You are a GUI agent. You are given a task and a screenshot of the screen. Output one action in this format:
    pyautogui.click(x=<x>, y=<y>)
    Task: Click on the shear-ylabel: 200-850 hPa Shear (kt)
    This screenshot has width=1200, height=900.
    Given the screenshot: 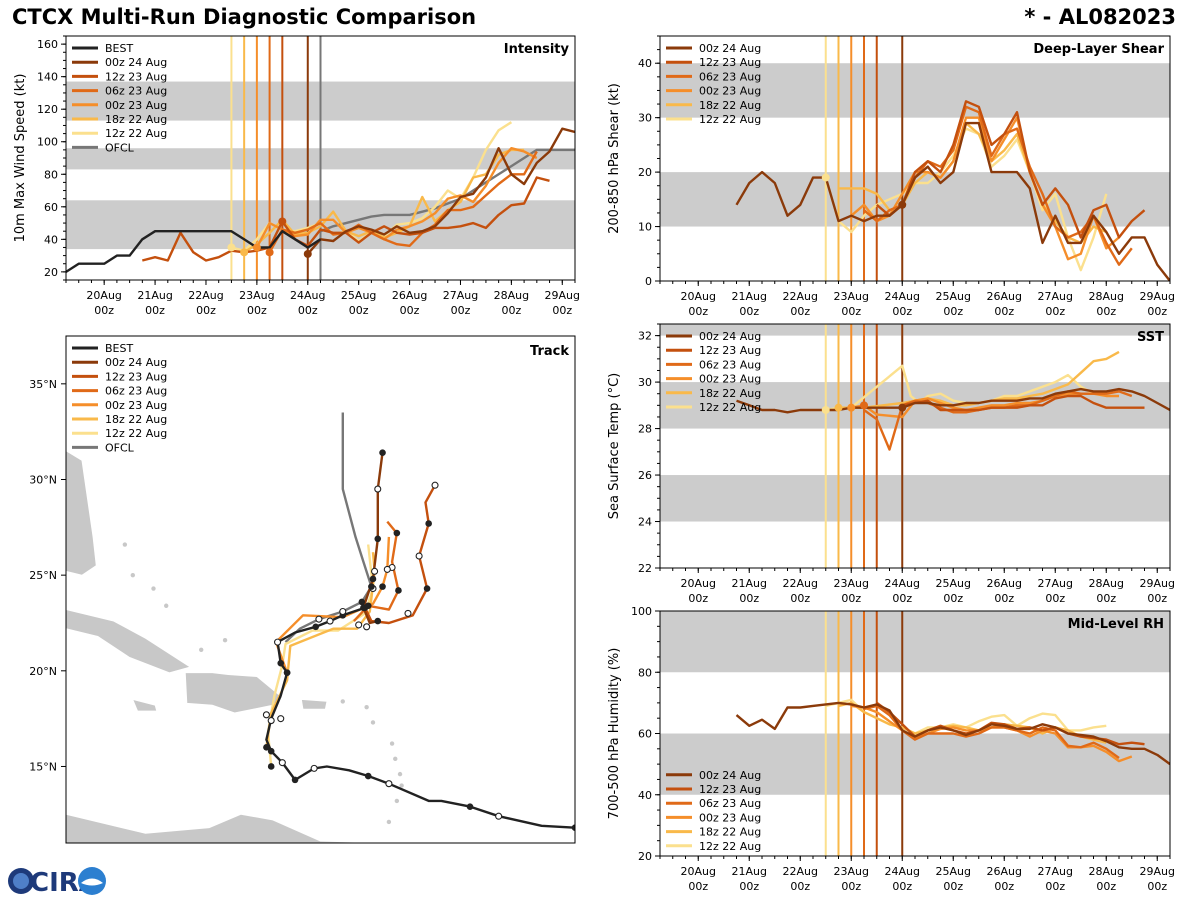 What is the action you would take?
    pyautogui.click(x=614, y=158)
    